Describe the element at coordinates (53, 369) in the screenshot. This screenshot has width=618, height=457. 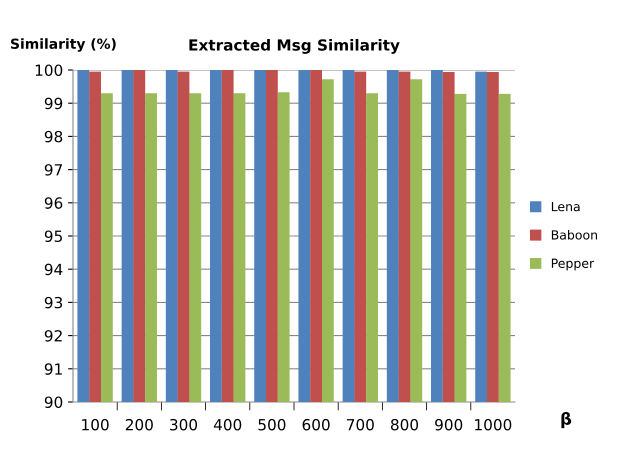
I see `y-tick-label: 91` at that location.